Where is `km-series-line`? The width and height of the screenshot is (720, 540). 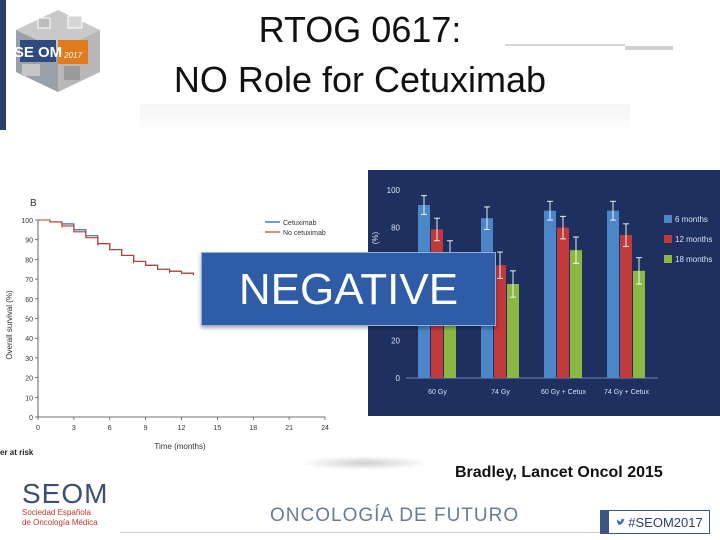
km-series-line is located at coordinates (116, 247).